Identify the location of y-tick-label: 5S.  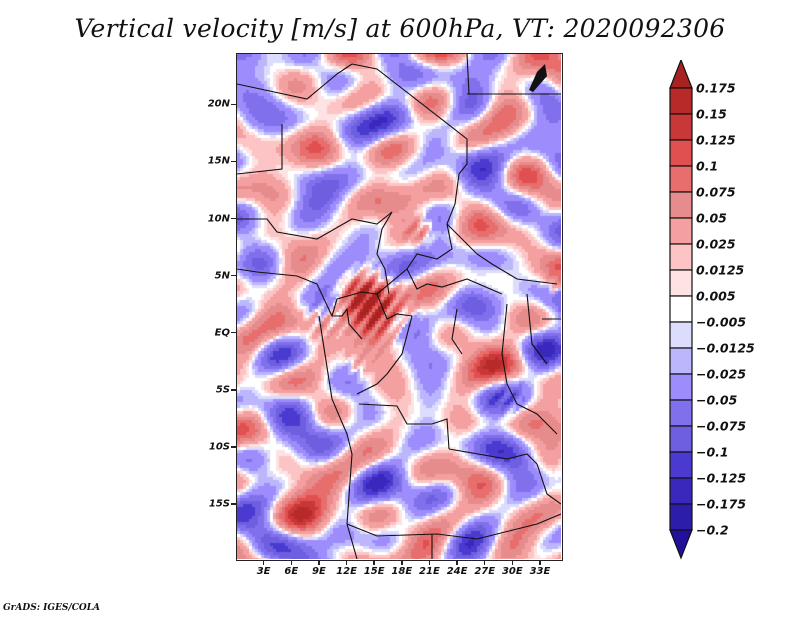
(222, 390).